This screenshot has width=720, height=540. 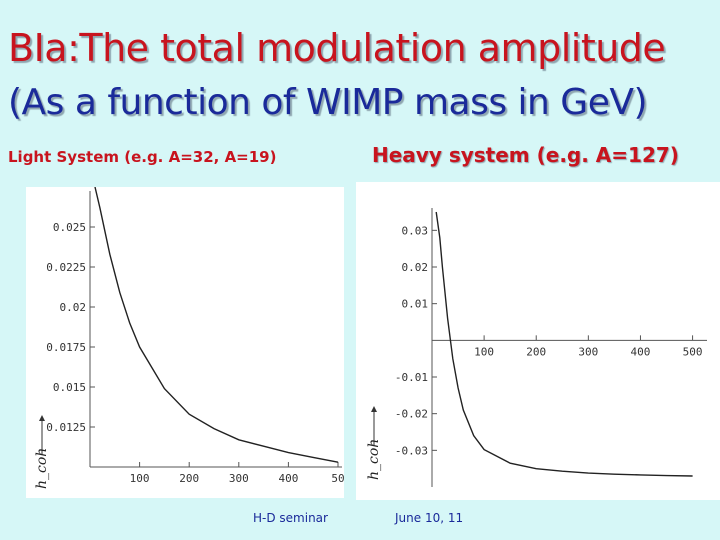 I want to click on y-tick-label: 0.01, so click(x=415, y=304).